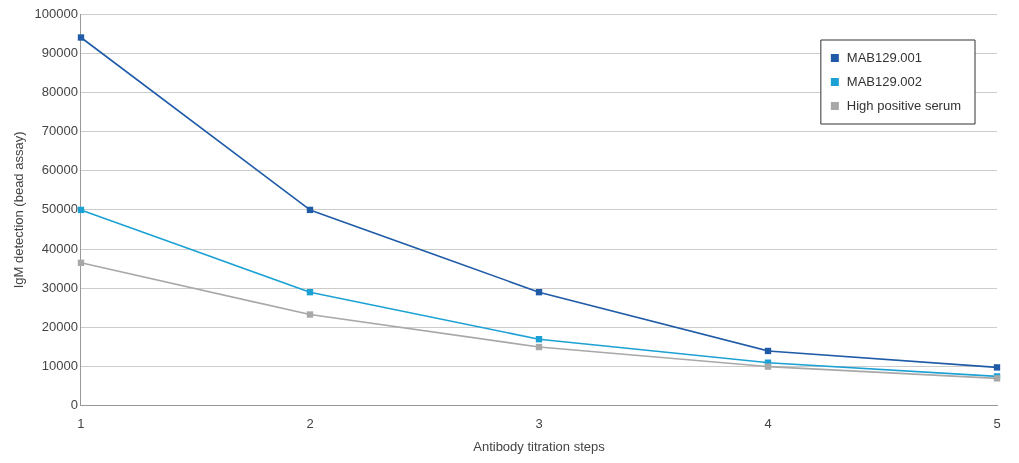 The width and height of the screenshot is (1019, 463). What do you see at coordinates (768, 424) in the screenshot?
I see `x-tick-label: 4` at bounding box center [768, 424].